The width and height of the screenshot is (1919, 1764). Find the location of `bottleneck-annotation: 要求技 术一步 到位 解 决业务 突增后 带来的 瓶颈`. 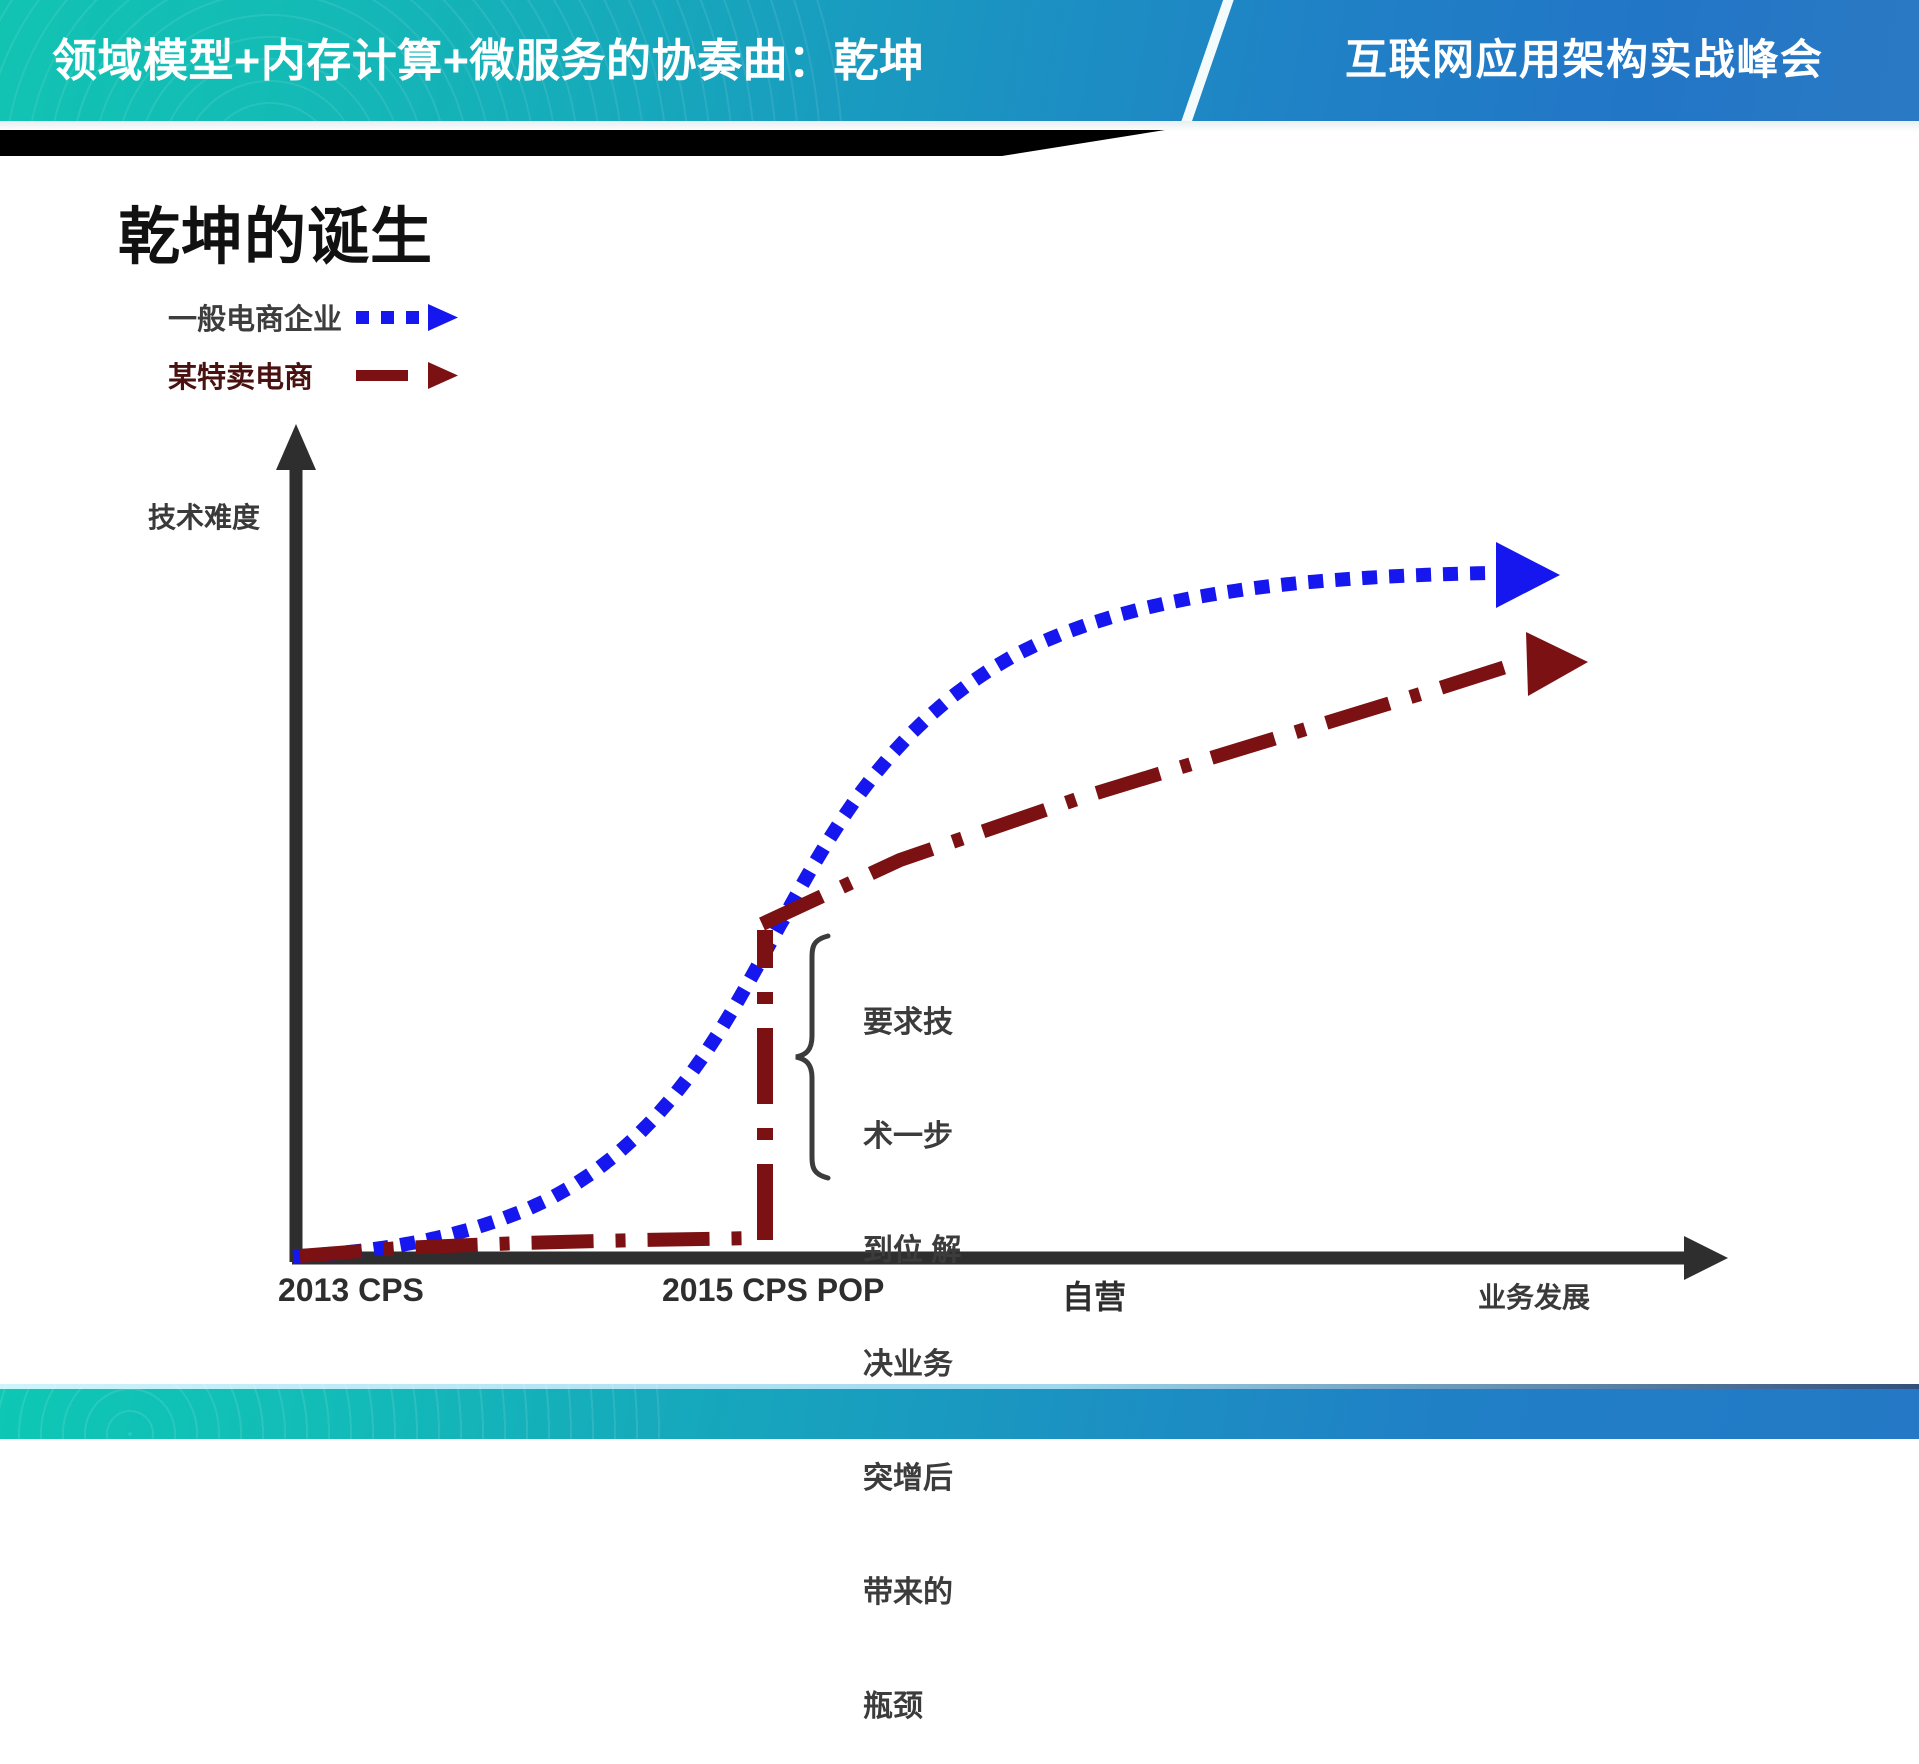

bottleneck-annotation: 要求技 术一步 到位 解 决业务 突增后 带来的 瓶颈 is located at coordinates (912, 1346).